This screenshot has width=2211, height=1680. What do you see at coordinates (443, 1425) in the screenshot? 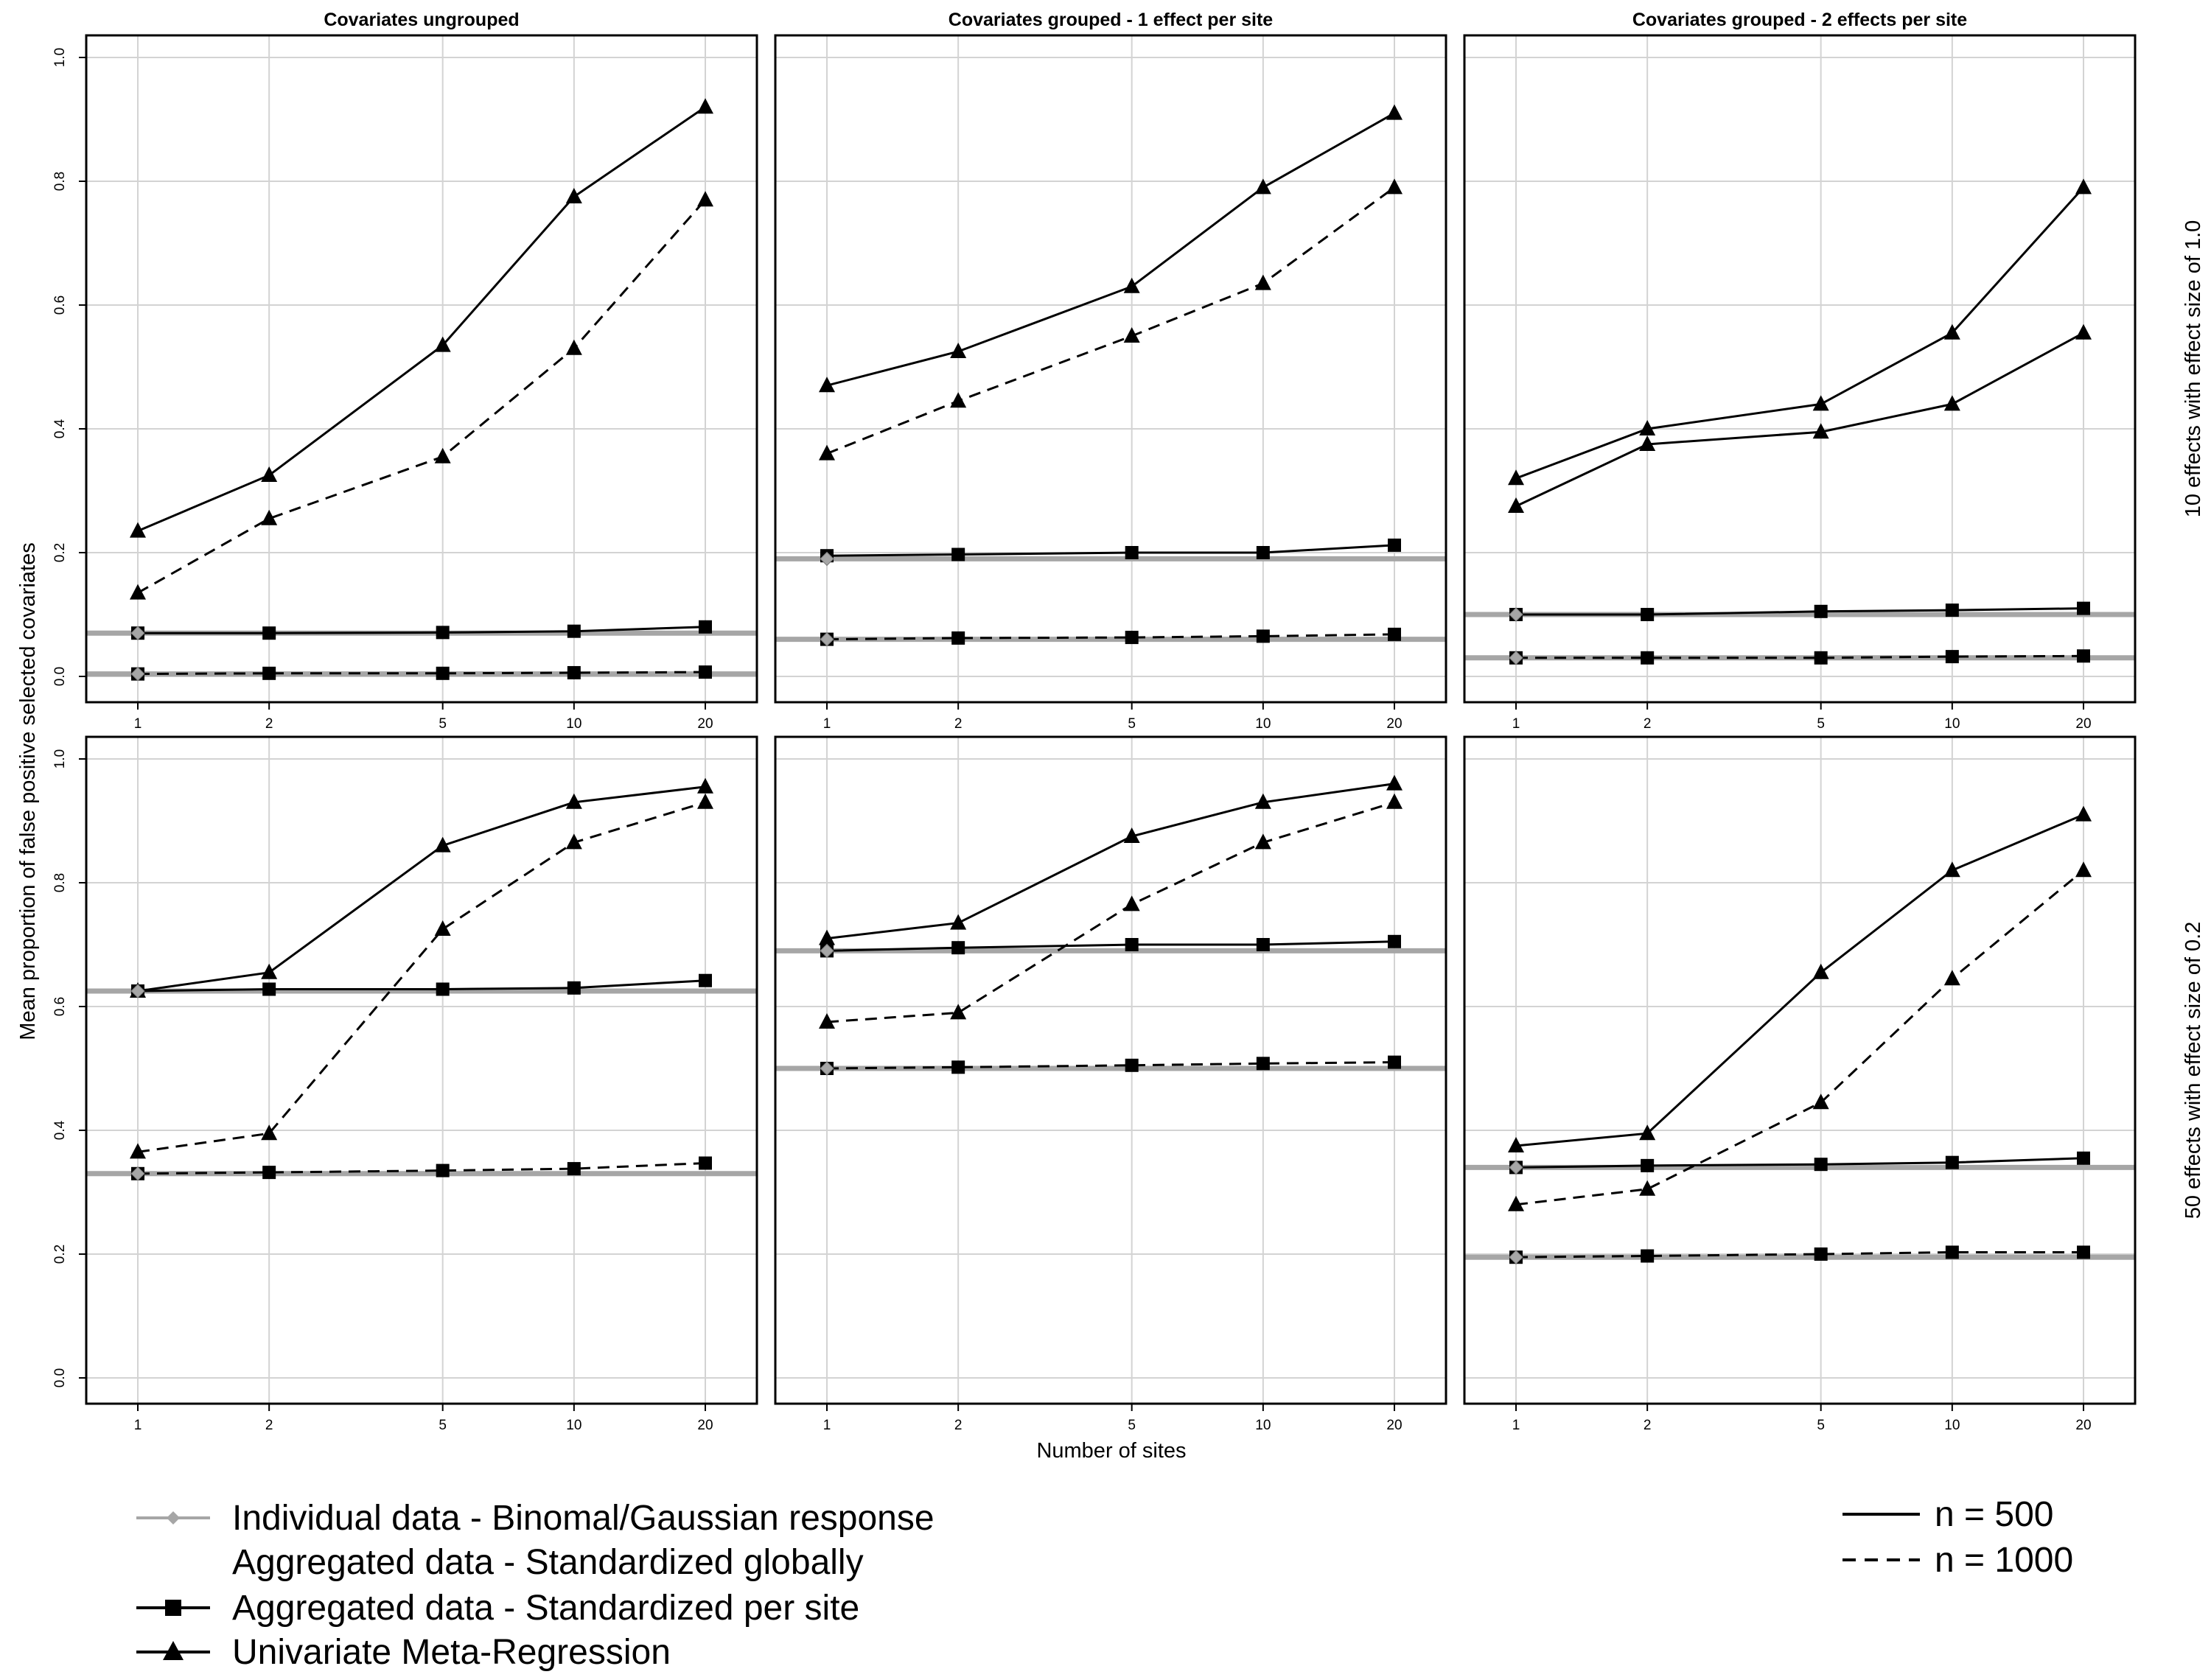
I see `x-tick-label: 5` at bounding box center [443, 1425].